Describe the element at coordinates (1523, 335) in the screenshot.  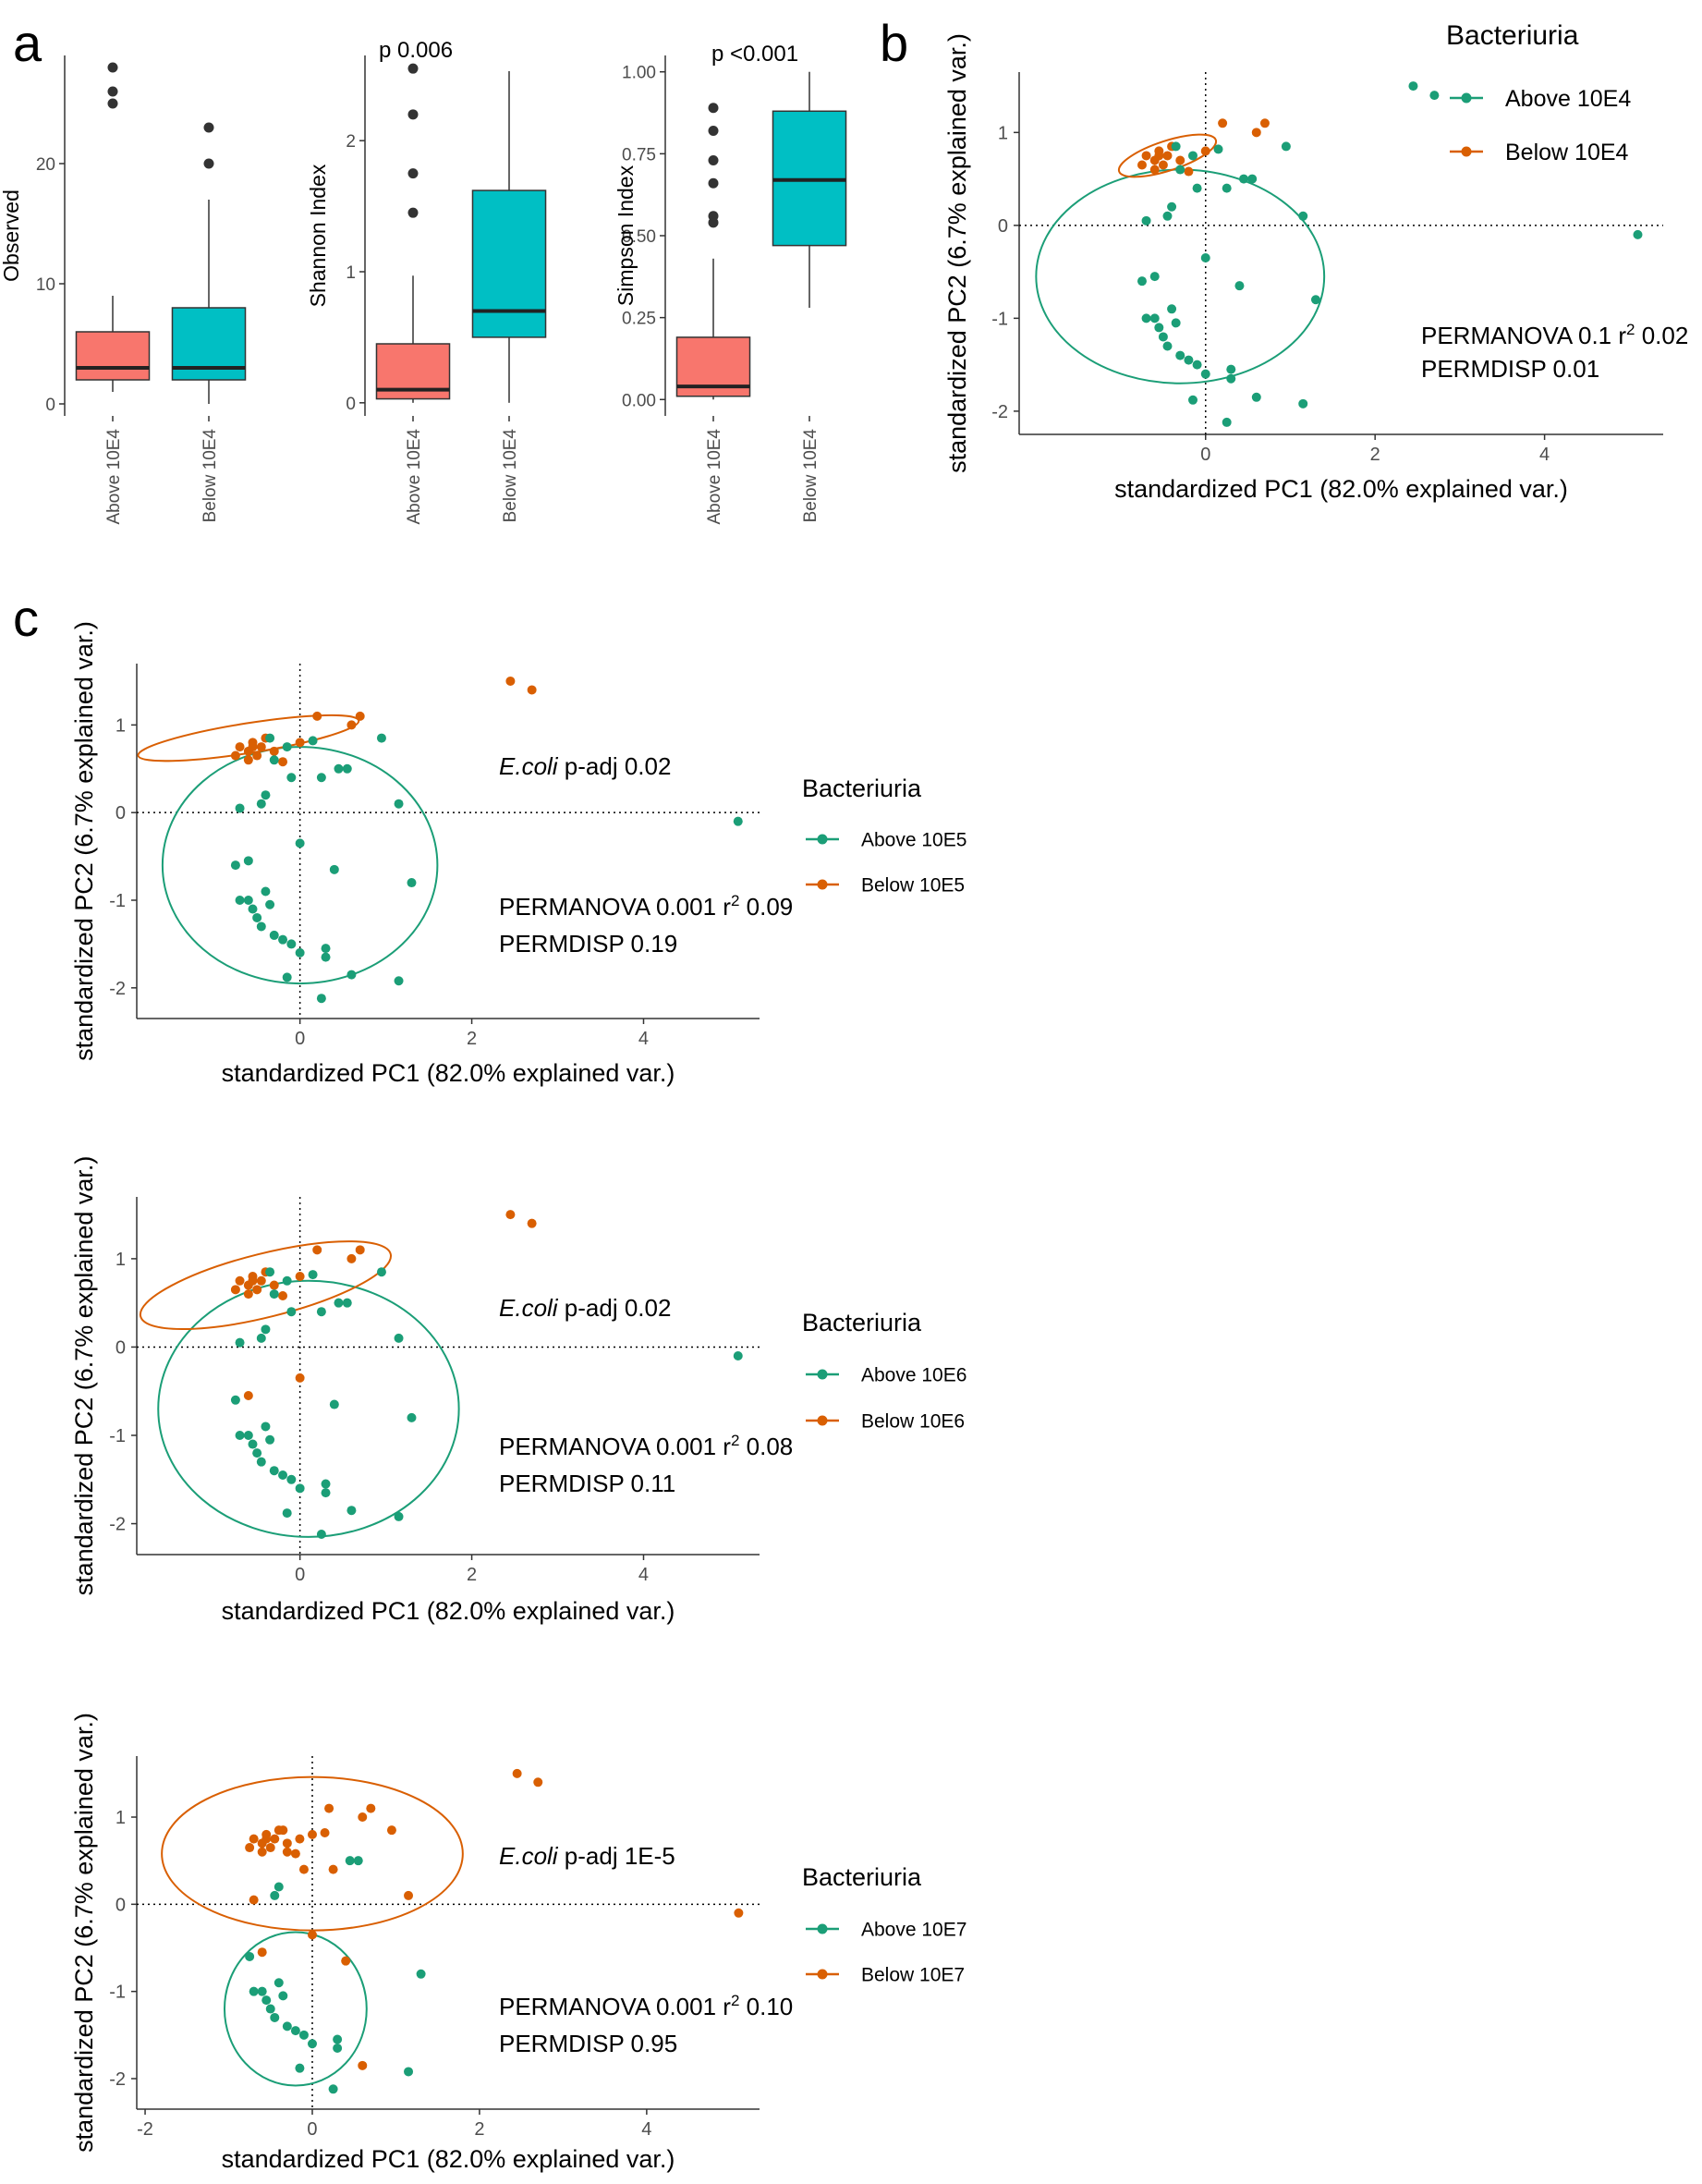
I see `permanova-text: PERMANOVA 0.1 r` at that location.